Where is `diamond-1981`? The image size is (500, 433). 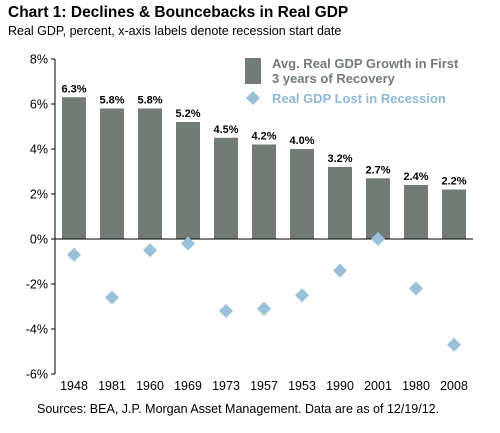 diamond-1981 is located at coordinates (112, 297).